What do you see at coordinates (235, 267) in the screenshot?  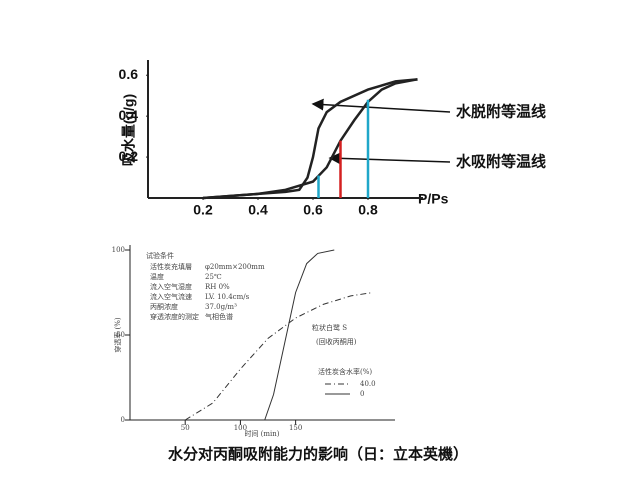 I see `condition-value: φ20mm×200mm` at bounding box center [235, 267].